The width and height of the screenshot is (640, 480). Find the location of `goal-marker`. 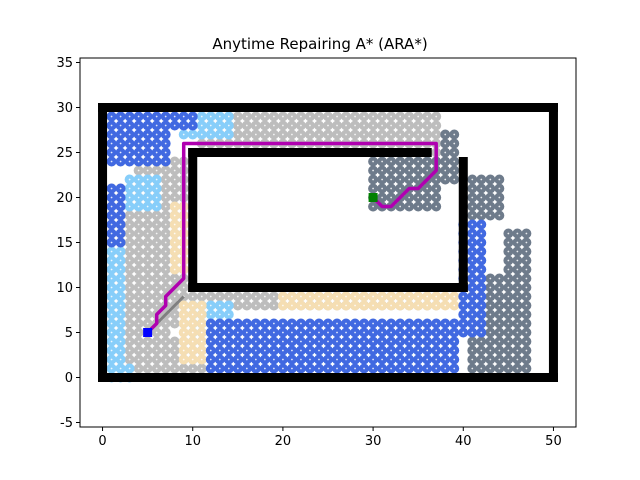

goal-marker is located at coordinates (373, 197).